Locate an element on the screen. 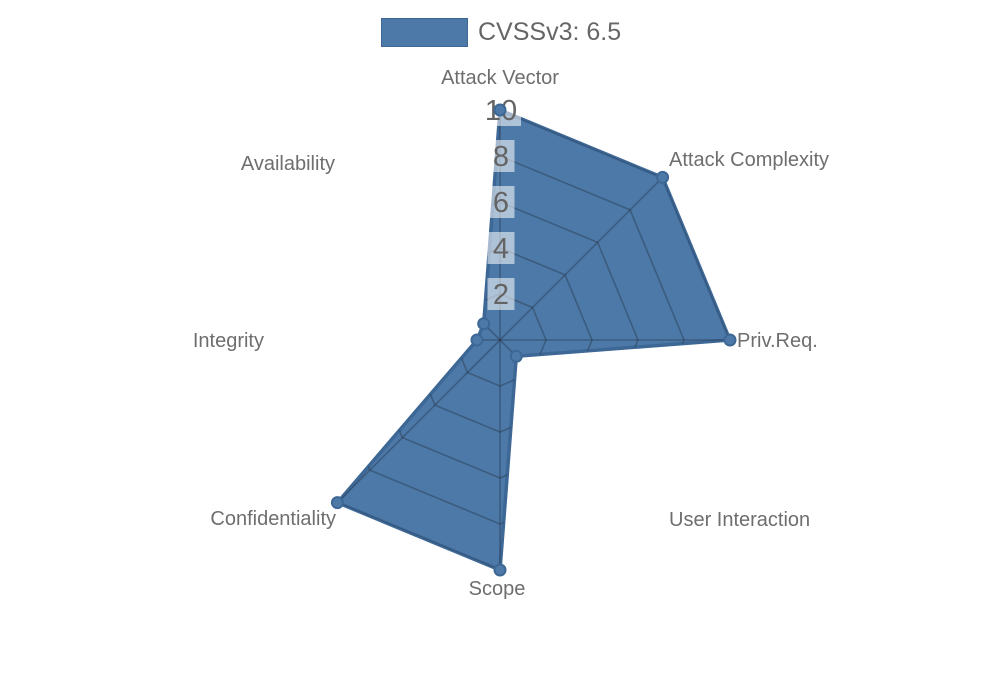 Image resolution: width=1000 pixels, height=700 pixels. vertex-marker-attack-complexity is located at coordinates (663, 177).